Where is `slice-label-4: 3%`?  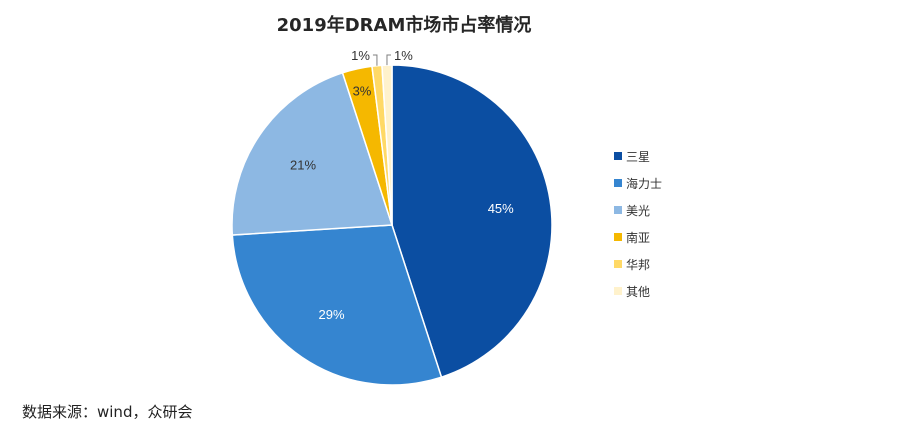 slice-label-4: 3% is located at coordinates (362, 91).